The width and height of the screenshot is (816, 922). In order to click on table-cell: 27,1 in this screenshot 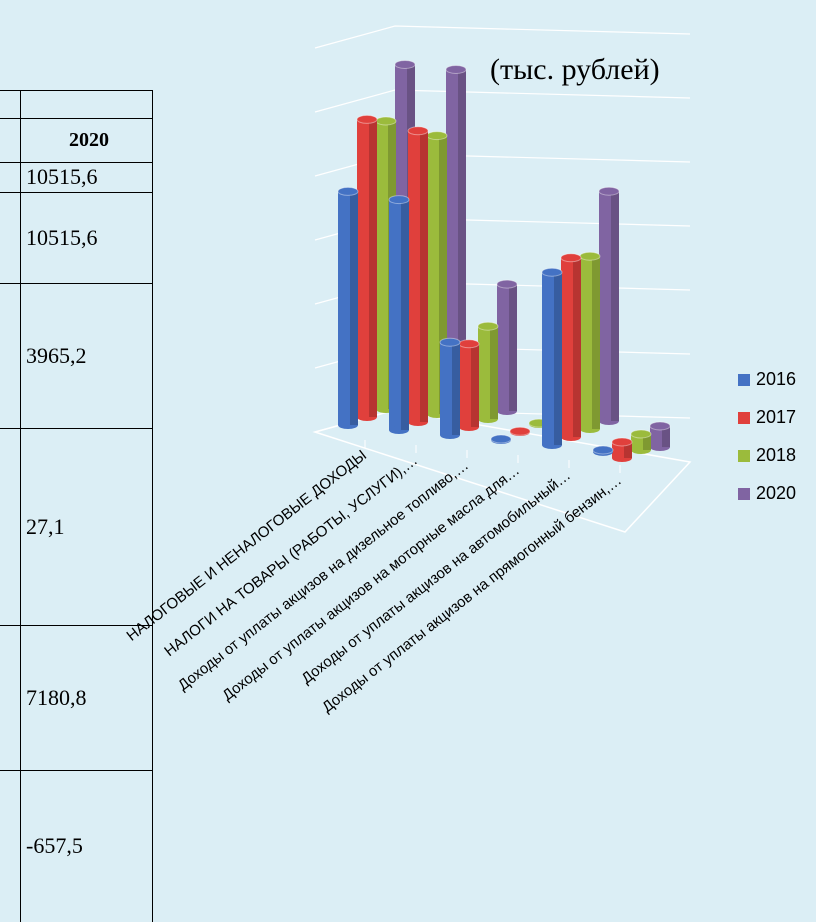, I will do `click(45, 526)`.